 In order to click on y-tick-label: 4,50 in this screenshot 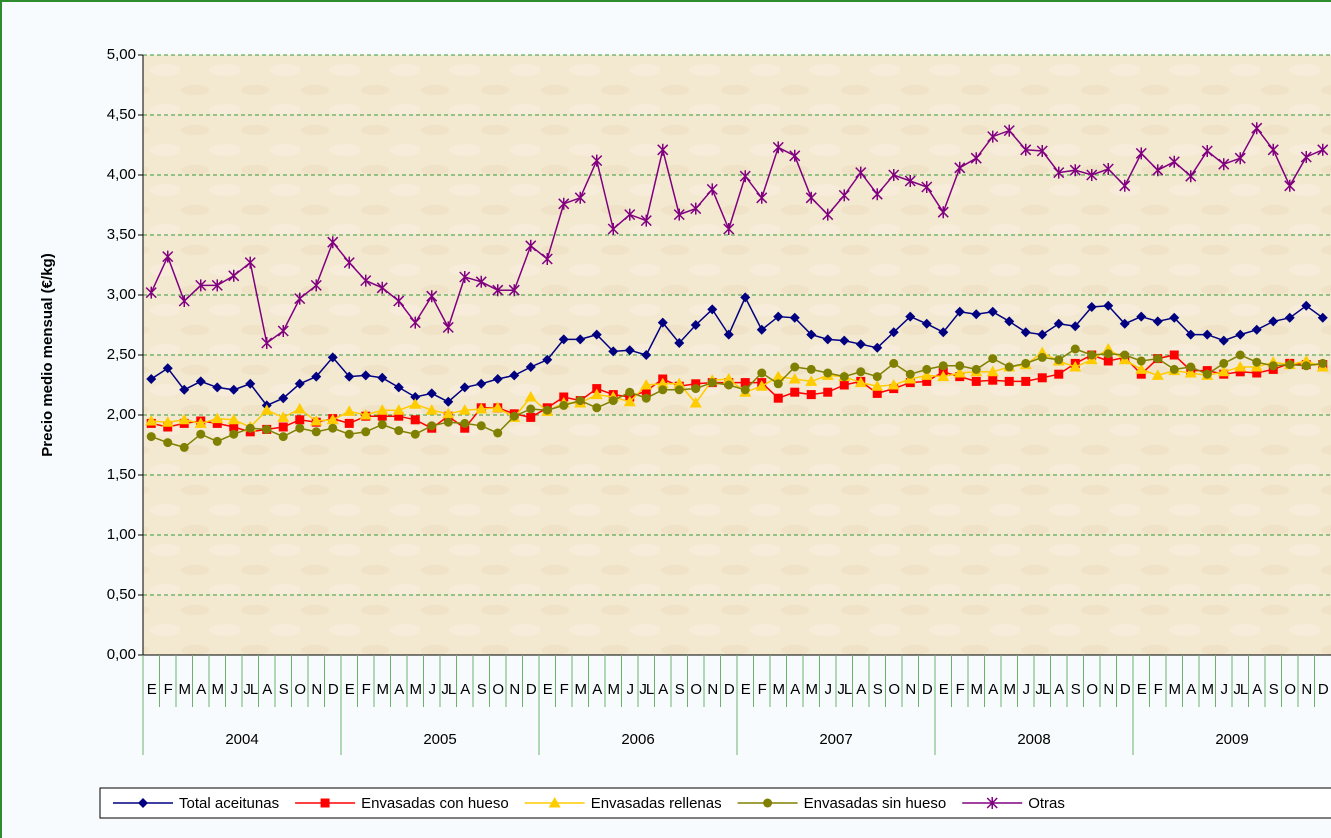, I will do `click(121, 114)`.